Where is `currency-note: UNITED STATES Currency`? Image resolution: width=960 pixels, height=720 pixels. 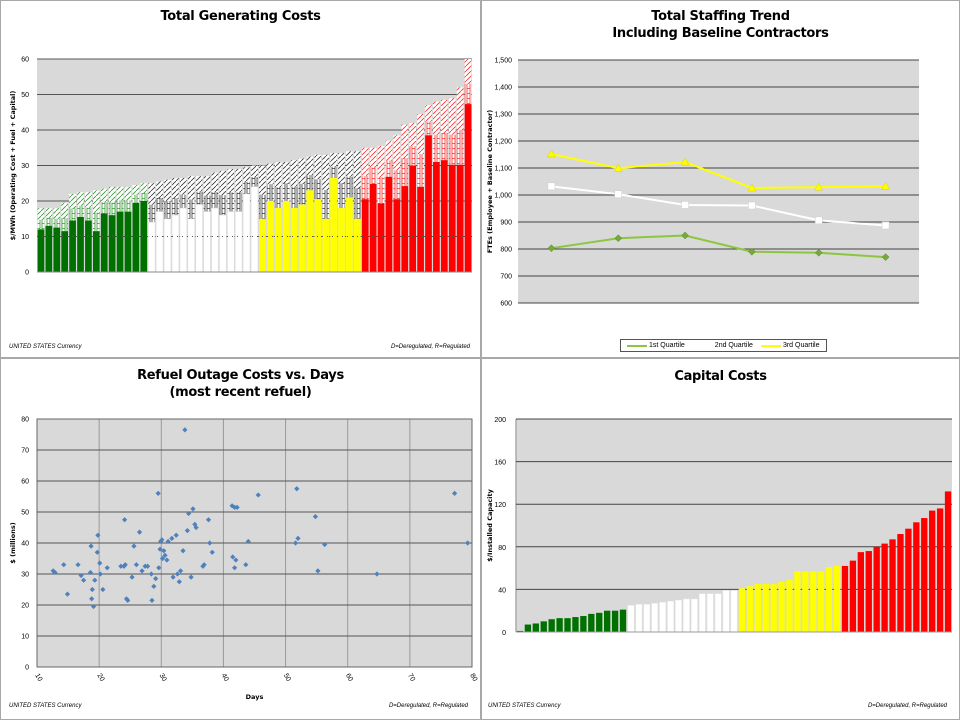
currency-note: UNITED STATES Currency is located at coordinates (45, 347).